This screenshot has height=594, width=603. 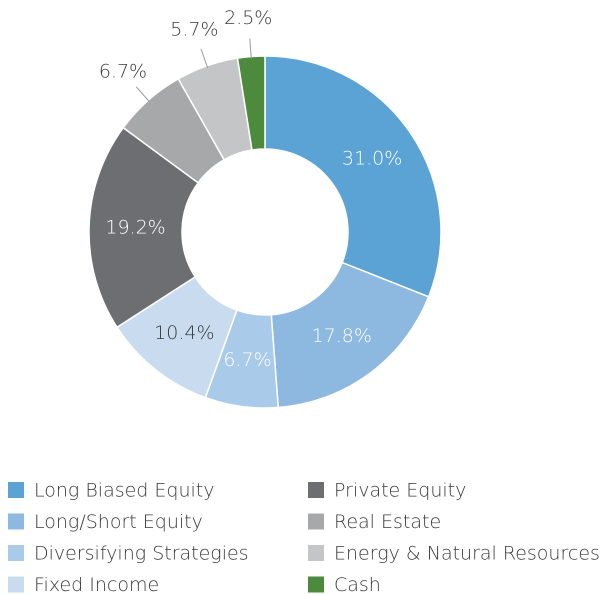 What do you see at coordinates (357, 584) in the screenshot?
I see `legend-label: Cash` at bounding box center [357, 584].